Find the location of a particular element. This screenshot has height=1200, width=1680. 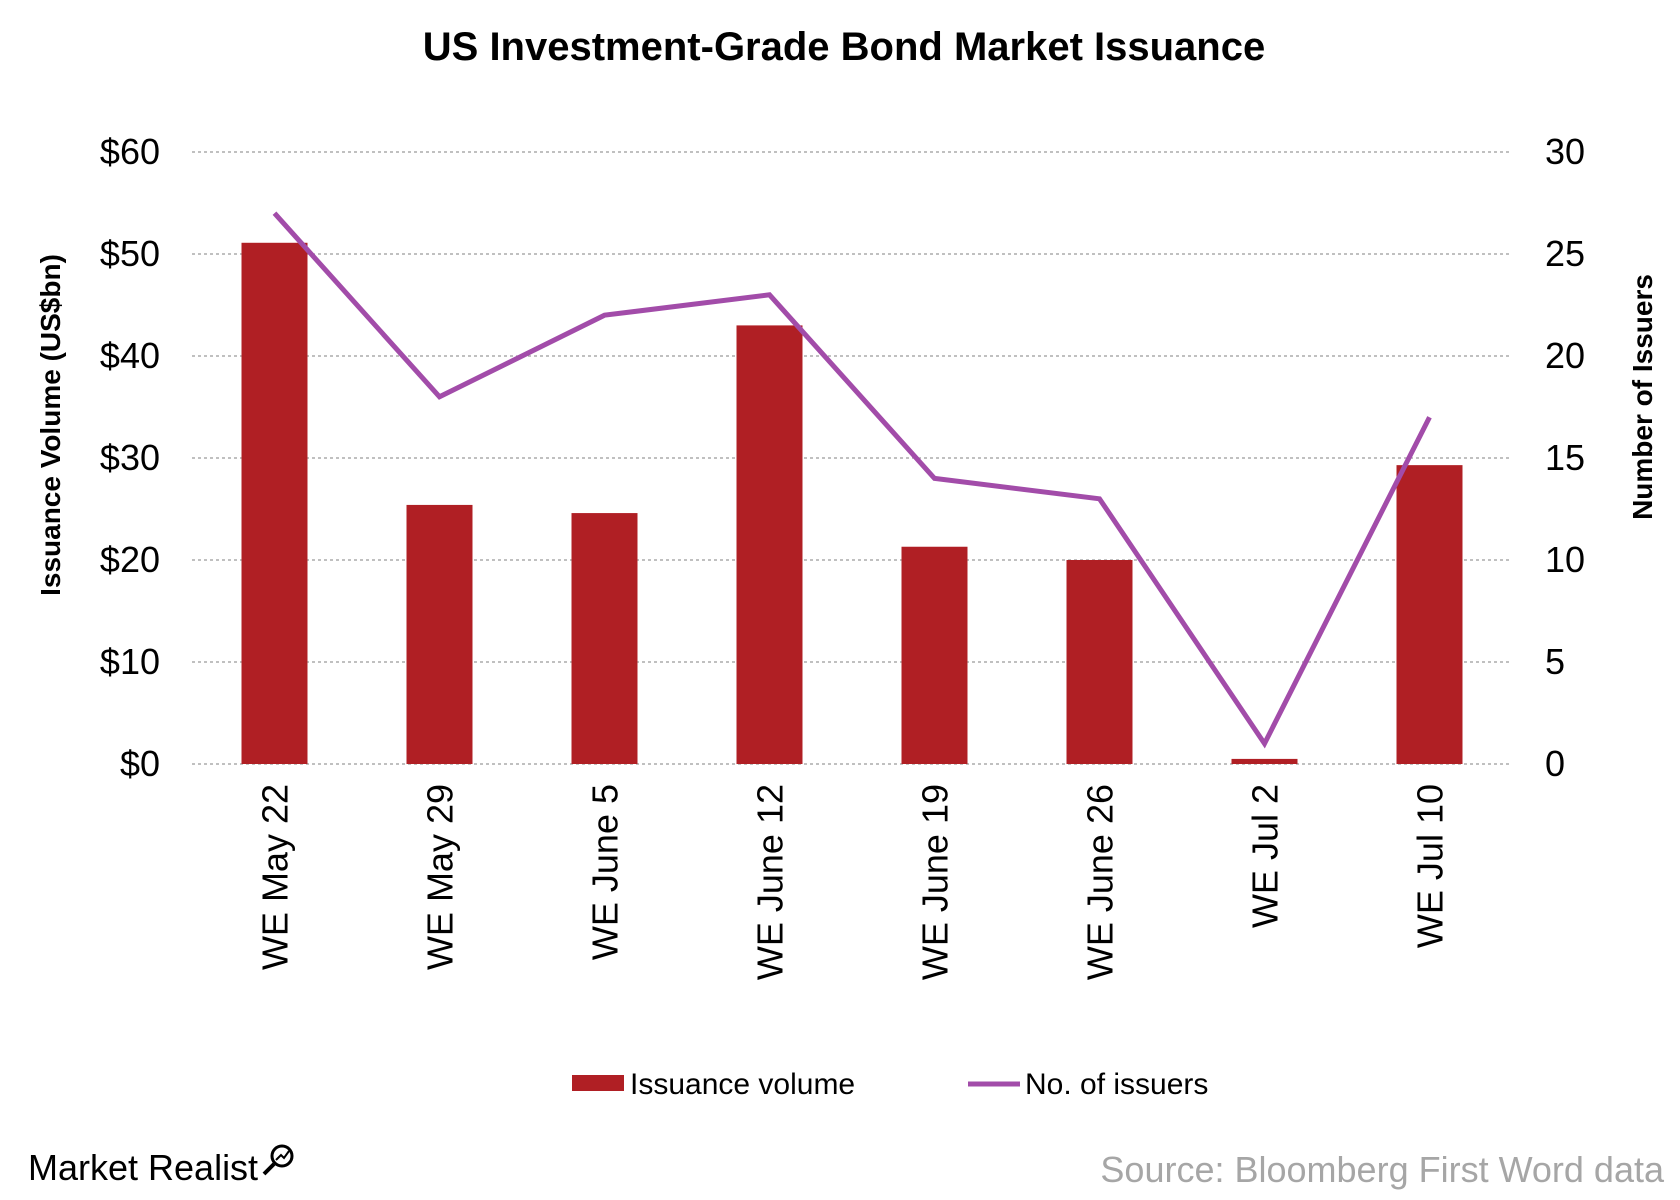

market-realist-logo: Market Realist is located at coordinates (161, 1166).